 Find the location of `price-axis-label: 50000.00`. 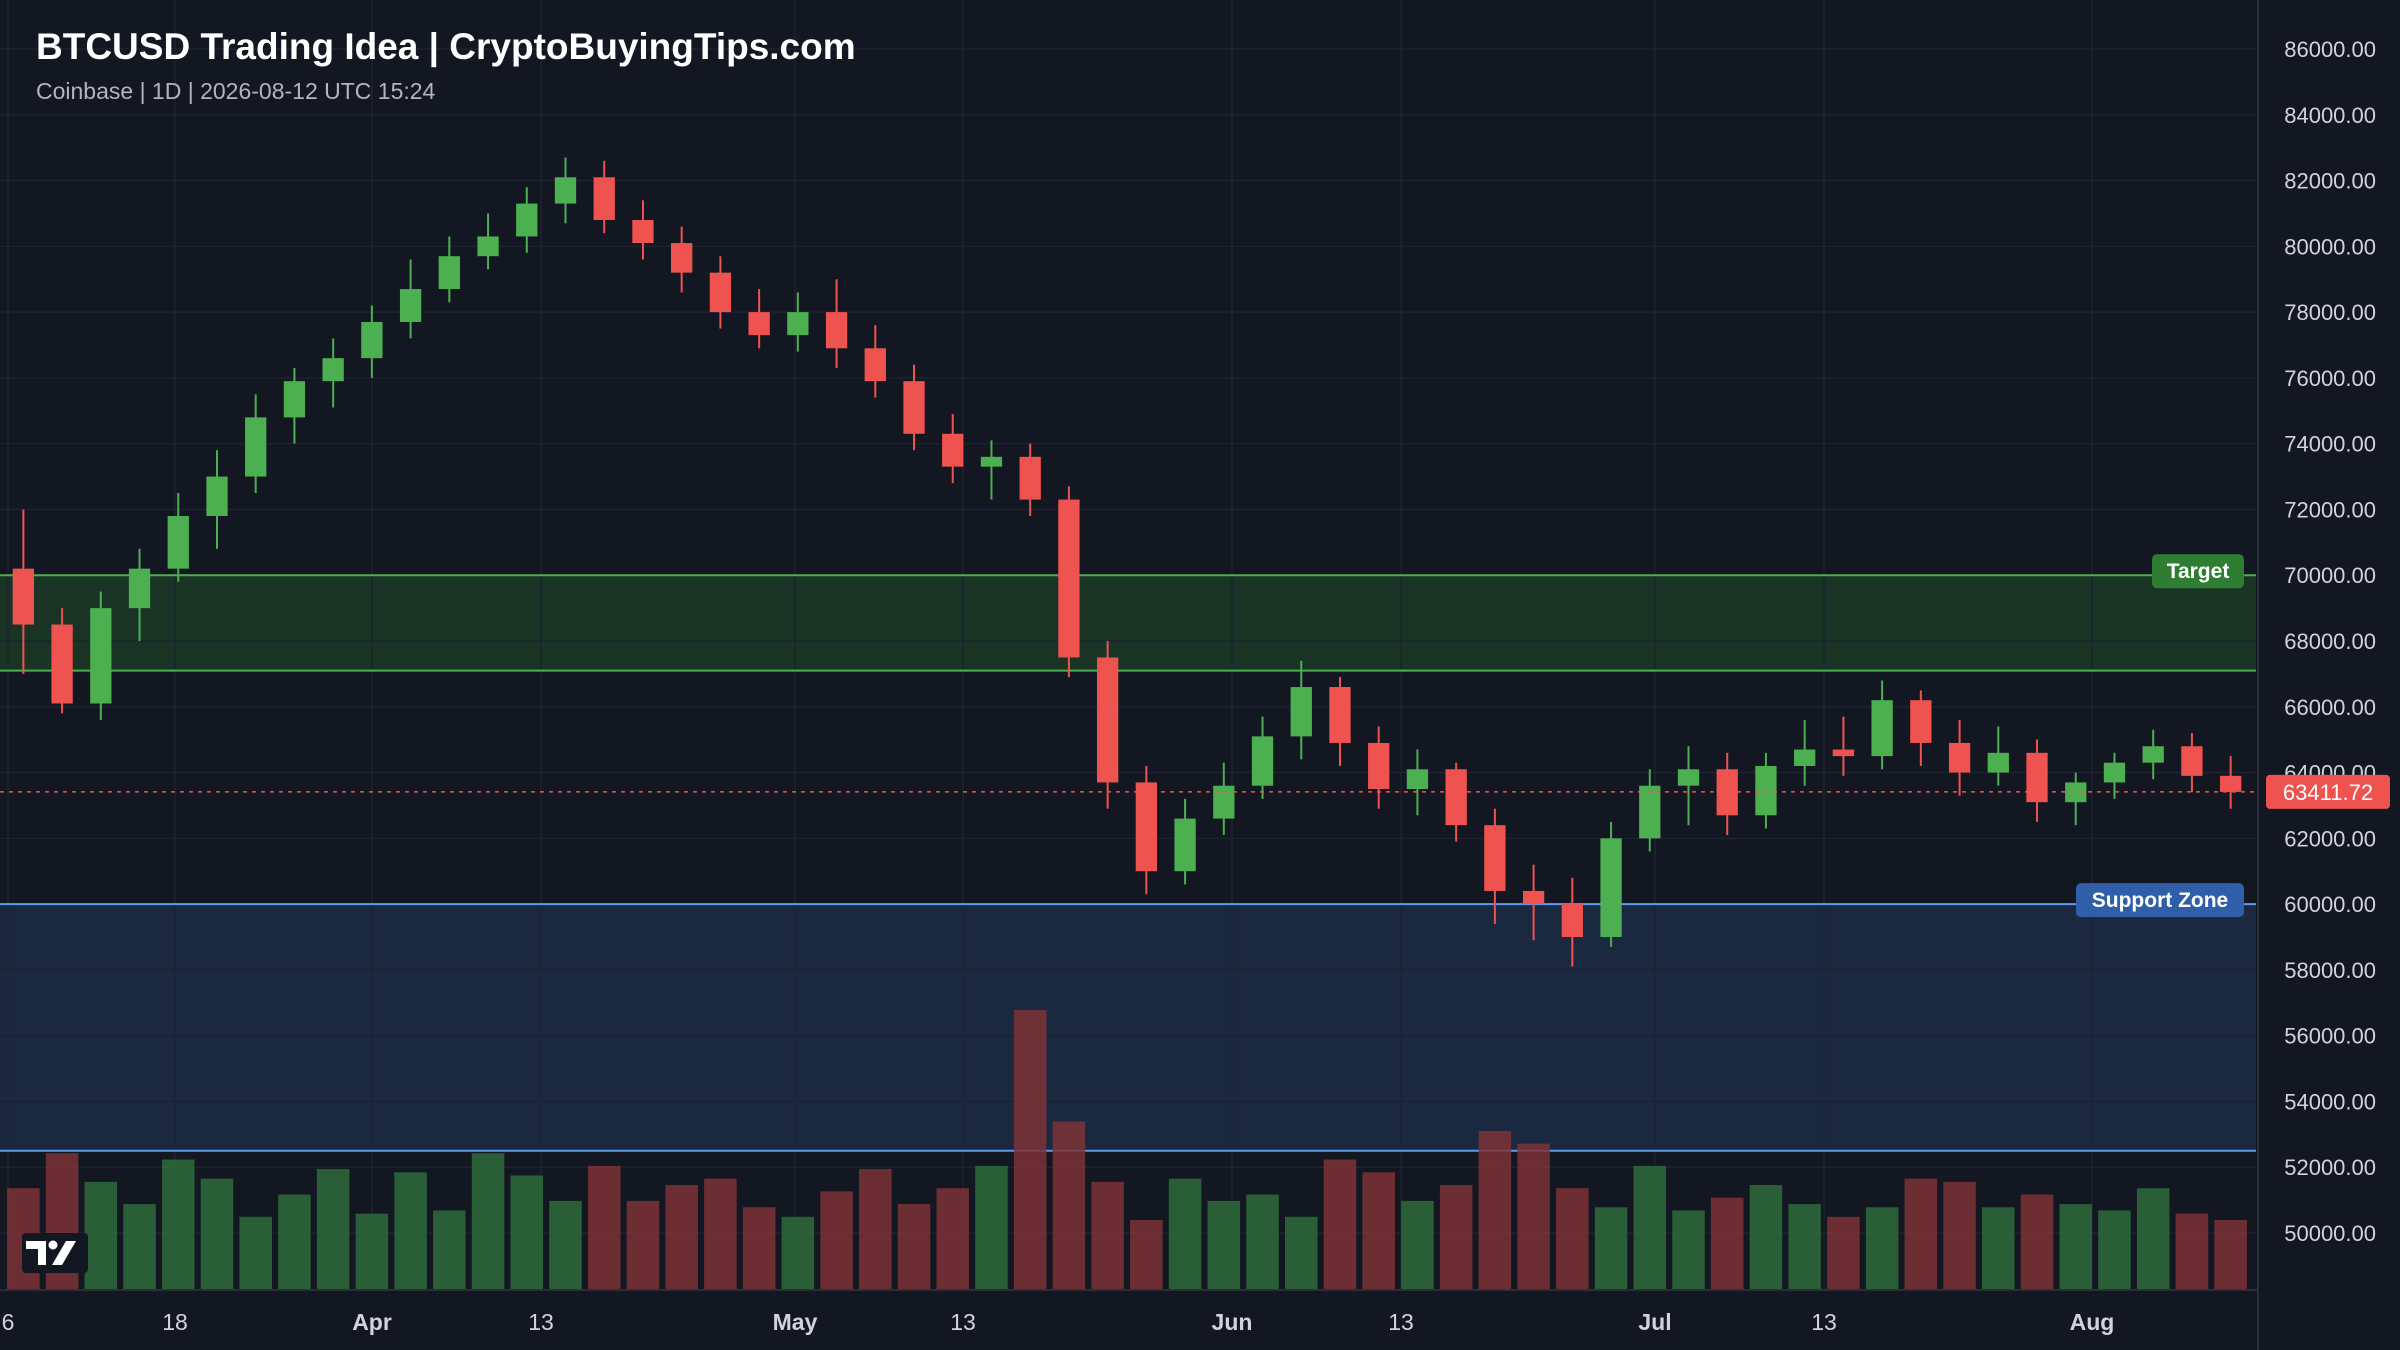

price-axis-label: 50000.00 is located at coordinates (2330, 1233).